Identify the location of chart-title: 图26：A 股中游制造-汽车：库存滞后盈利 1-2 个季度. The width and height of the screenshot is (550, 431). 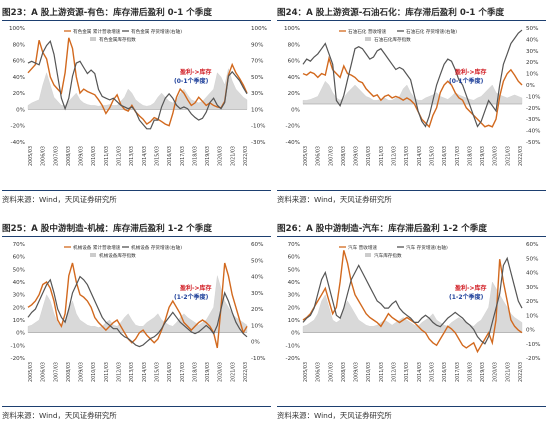
(382, 229).